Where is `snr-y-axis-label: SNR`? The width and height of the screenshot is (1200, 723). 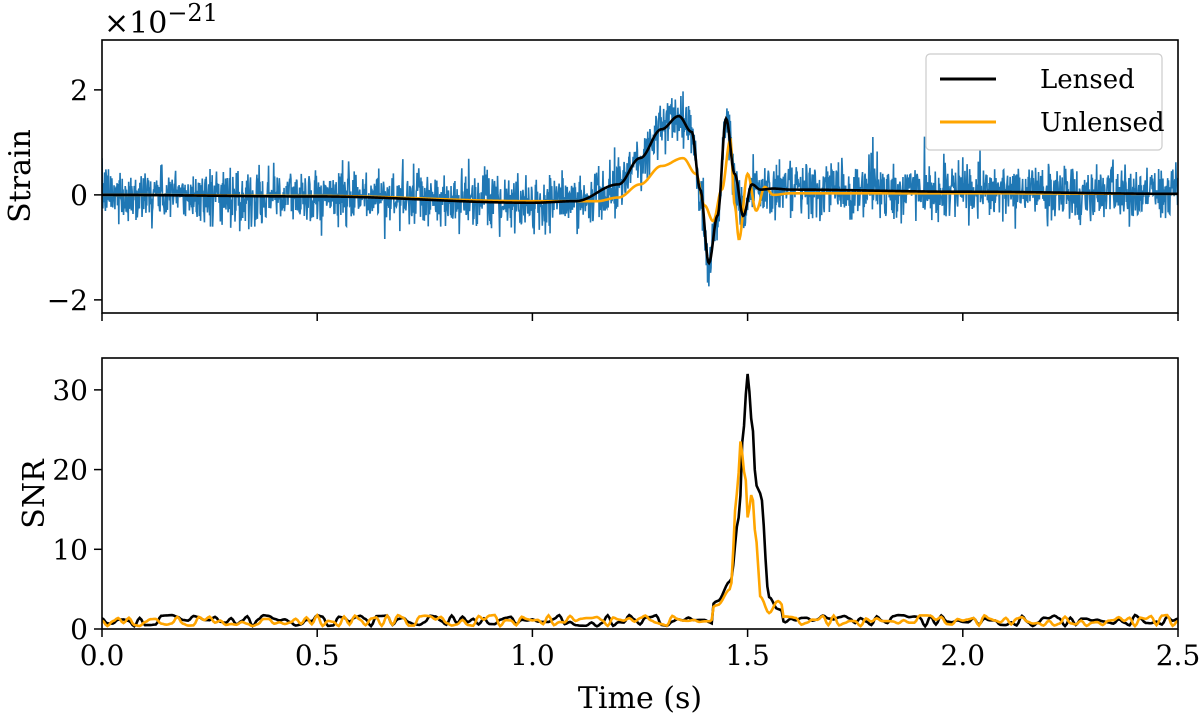
snr-y-axis-label: SNR is located at coordinates (34, 493).